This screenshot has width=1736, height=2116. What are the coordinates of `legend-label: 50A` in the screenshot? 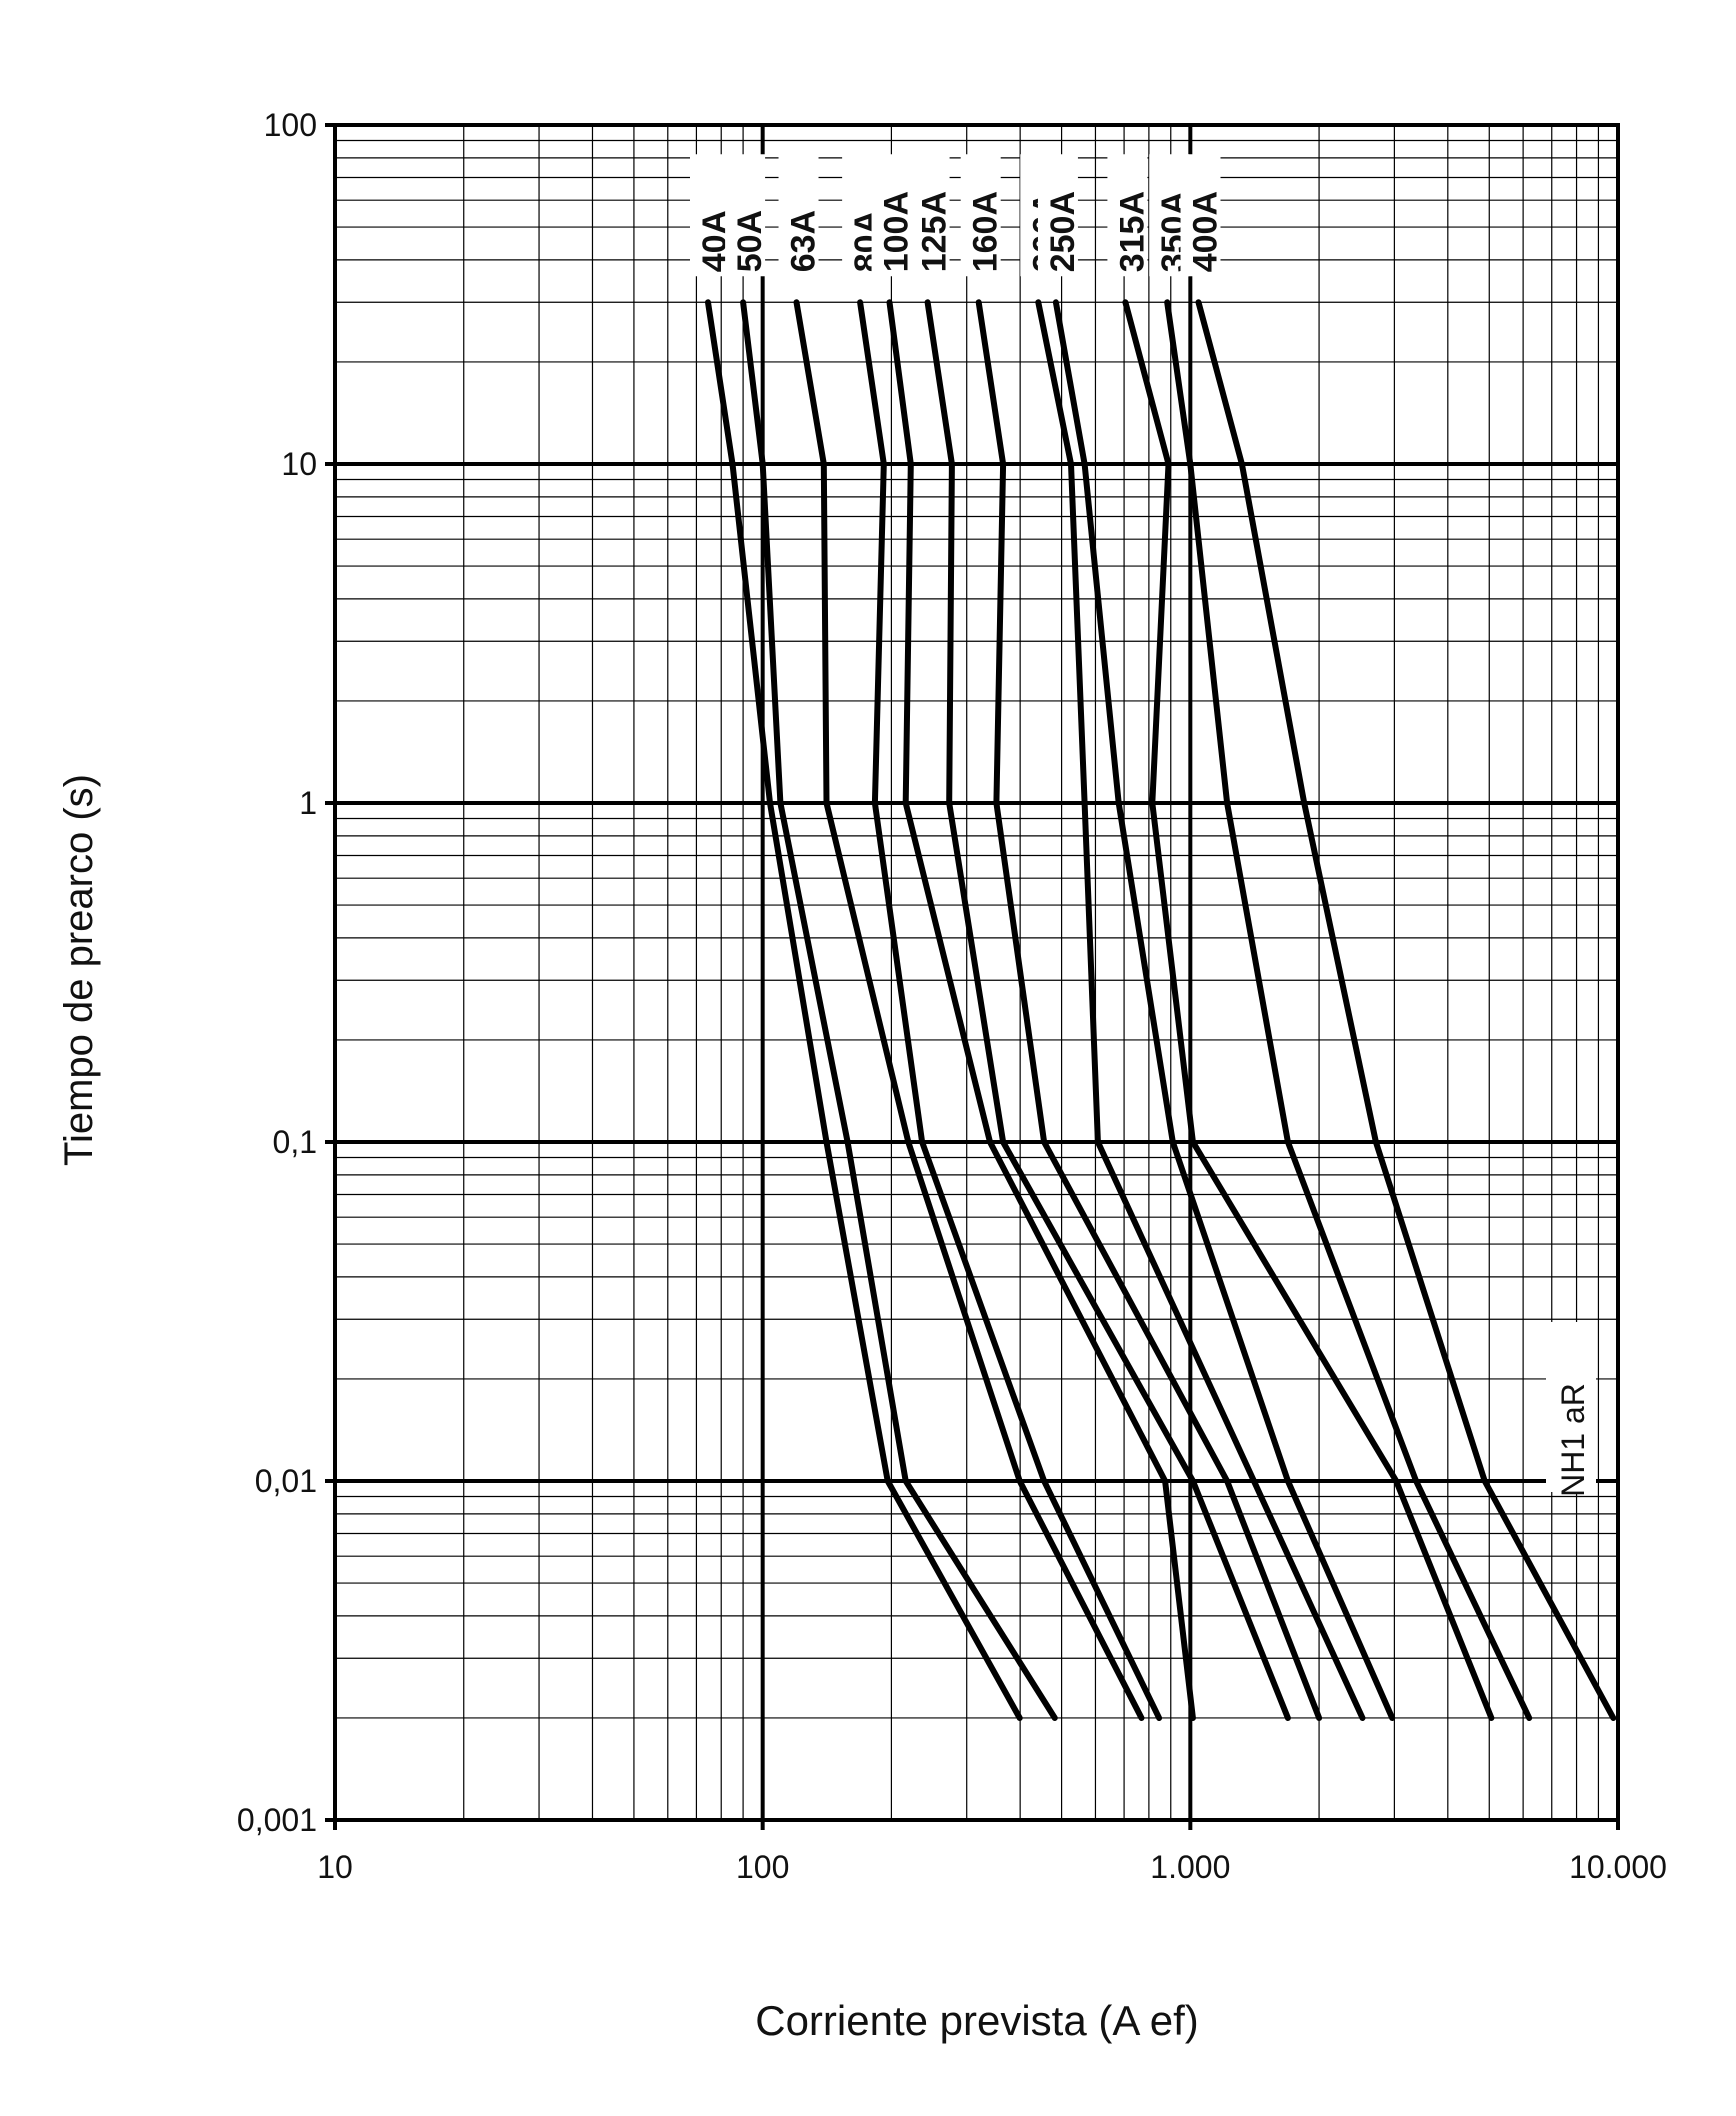 It's located at (750, 241).